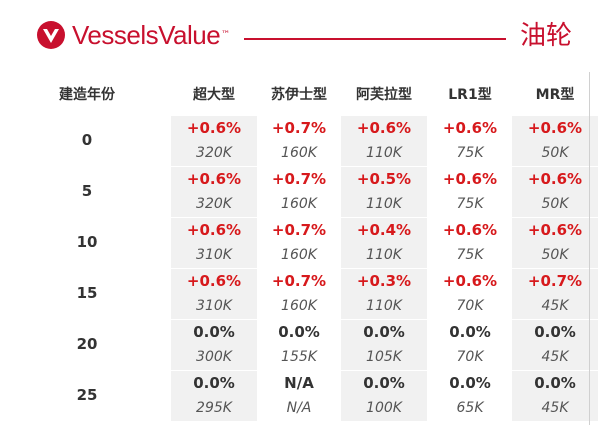  I want to click on build-year-label: 10, so click(87, 242).